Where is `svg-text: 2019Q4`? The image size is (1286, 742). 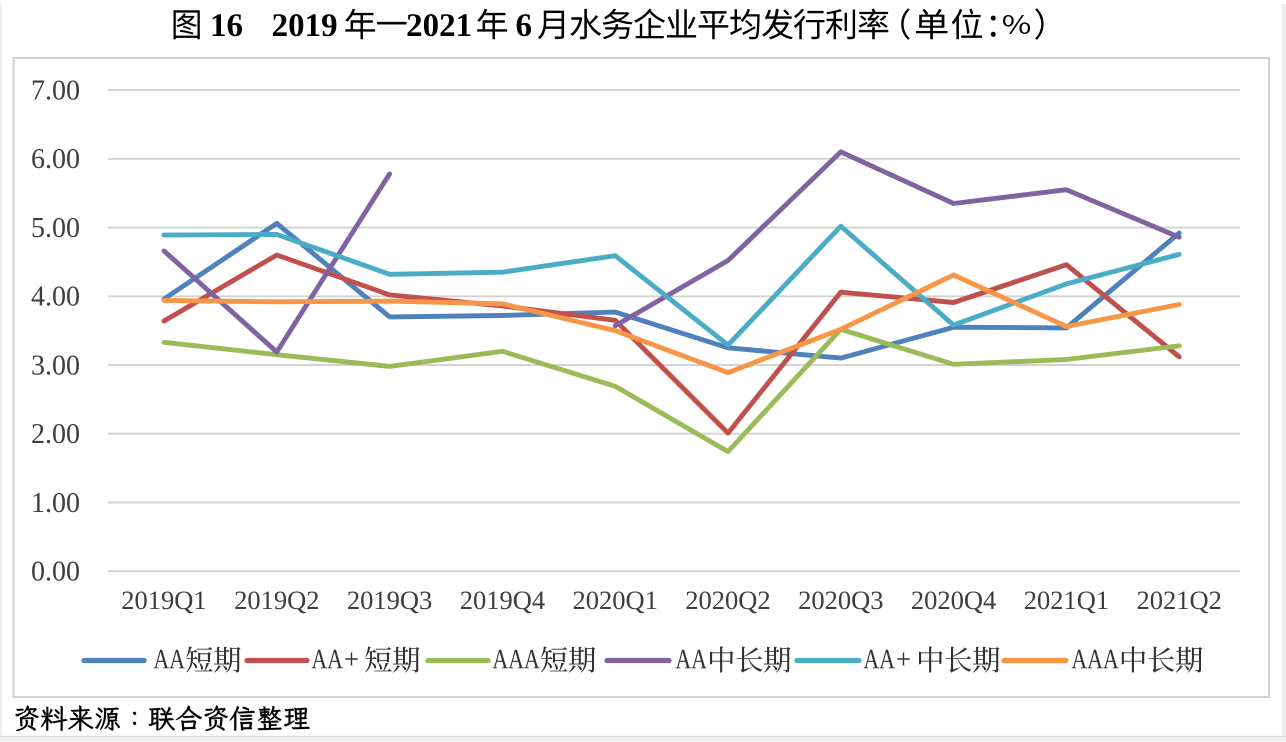 svg-text: 2019Q4 is located at coordinates (502, 600).